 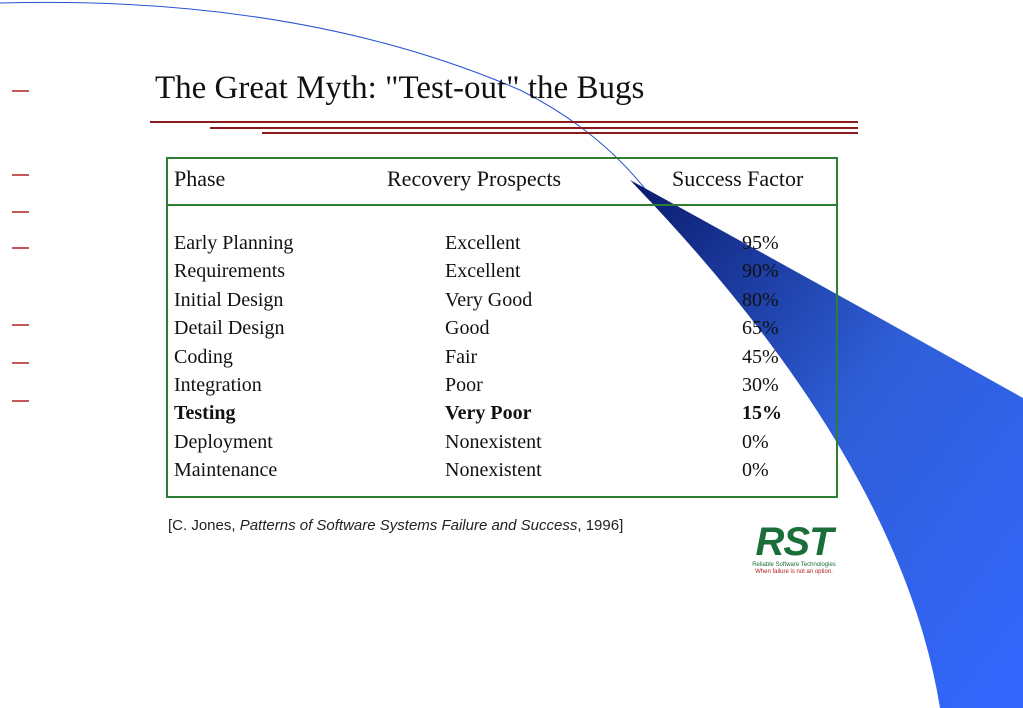 What do you see at coordinates (229, 299) in the screenshot?
I see `table-cell: Initial Design` at bounding box center [229, 299].